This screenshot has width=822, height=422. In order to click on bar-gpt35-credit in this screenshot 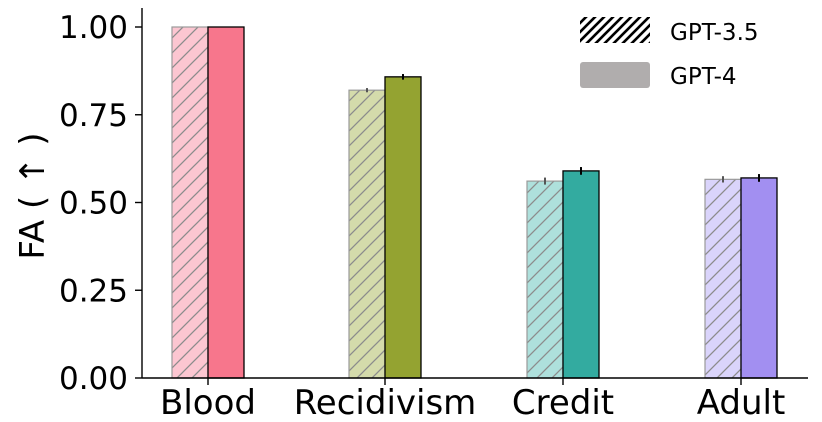, I will do `click(545, 279)`.